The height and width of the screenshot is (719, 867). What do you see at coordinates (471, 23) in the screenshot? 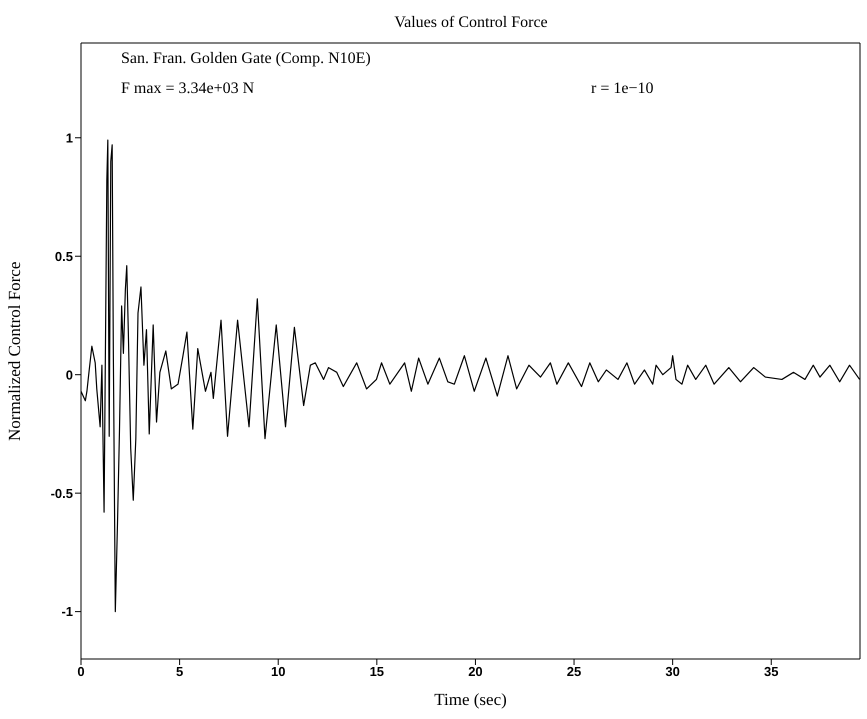
I see `chart-title: Values of Control Force` at bounding box center [471, 23].